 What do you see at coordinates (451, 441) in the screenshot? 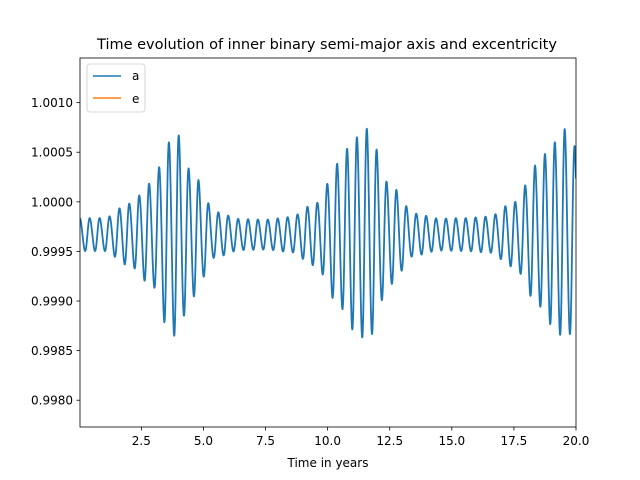
I see `x-tick-label: 15.0` at bounding box center [451, 441].